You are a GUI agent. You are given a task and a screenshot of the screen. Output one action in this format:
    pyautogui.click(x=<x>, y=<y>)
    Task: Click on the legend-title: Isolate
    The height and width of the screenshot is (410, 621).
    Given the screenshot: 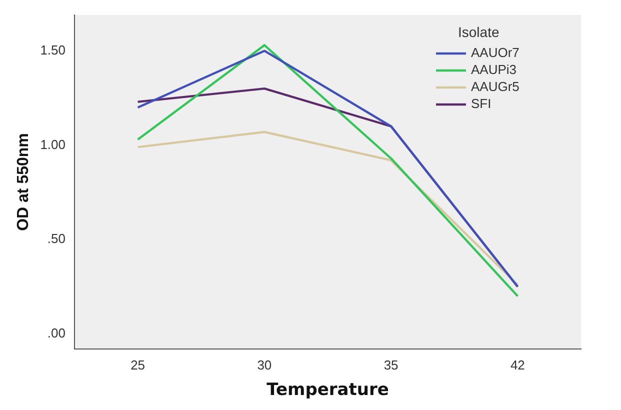 What is the action you would take?
    pyautogui.click(x=479, y=32)
    